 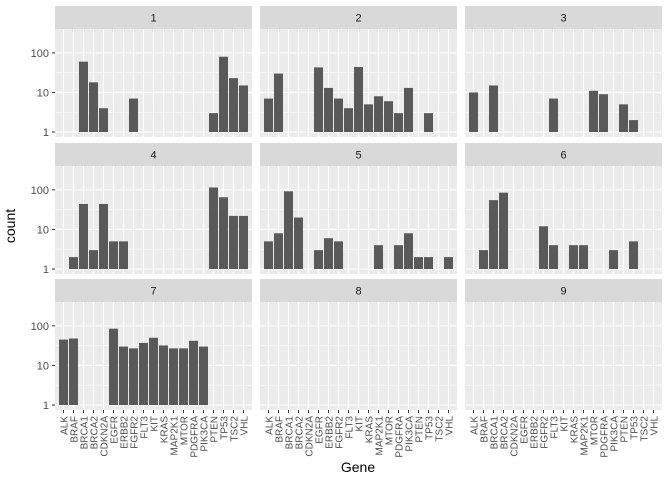 What do you see at coordinates (450, 426) in the screenshot?
I see `x-tick-label: VHL` at bounding box center [450, 426].